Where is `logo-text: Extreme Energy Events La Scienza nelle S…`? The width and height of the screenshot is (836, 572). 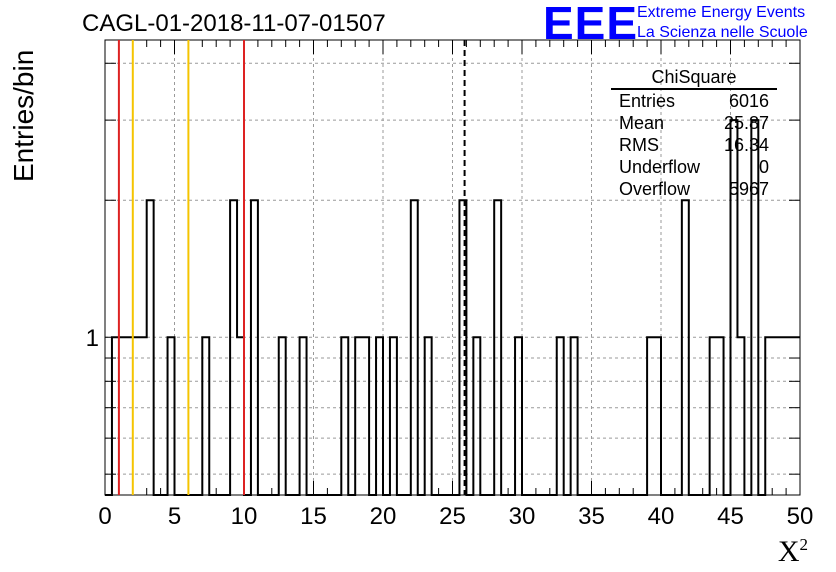 logo-text: Extreme Energy Events La Scienza nelle S… is located at coordinates (722, 23).